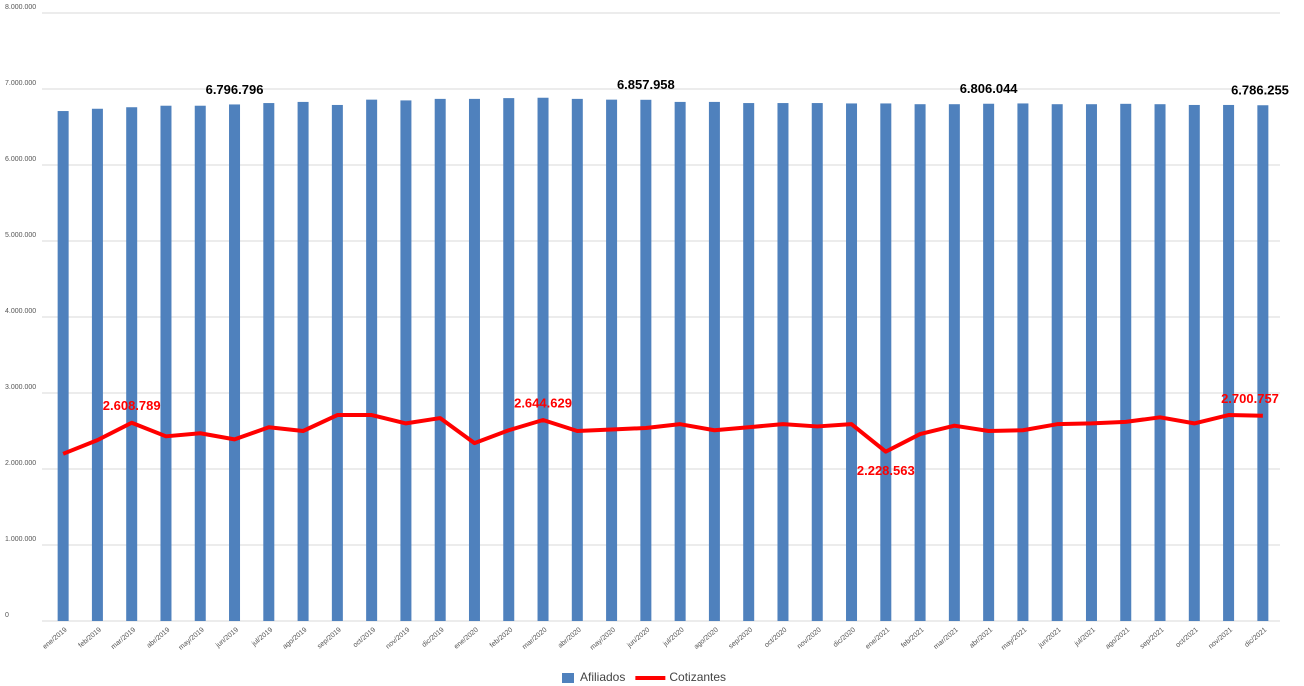  Describe the element at coordinates (132, 405) in the screenshot. I see `data-label: 2.608.789` at that location.